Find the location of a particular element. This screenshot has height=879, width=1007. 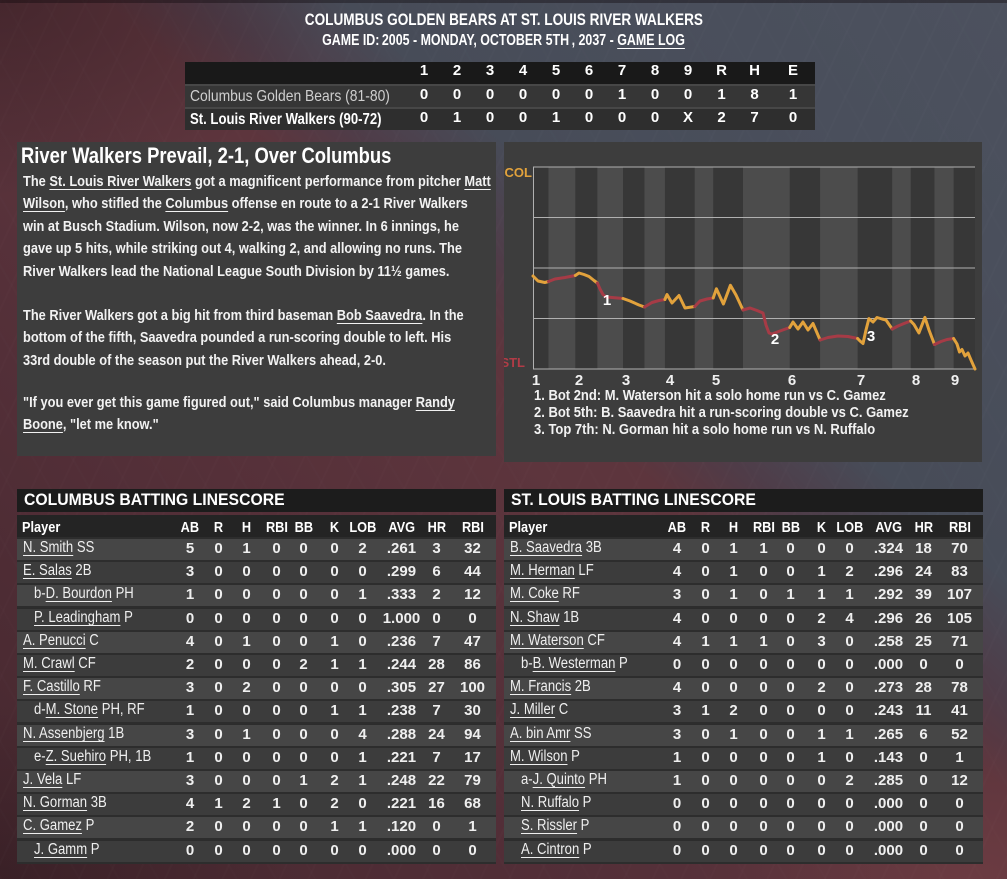

svg-text: 7 is located at coordinates (861, 380).